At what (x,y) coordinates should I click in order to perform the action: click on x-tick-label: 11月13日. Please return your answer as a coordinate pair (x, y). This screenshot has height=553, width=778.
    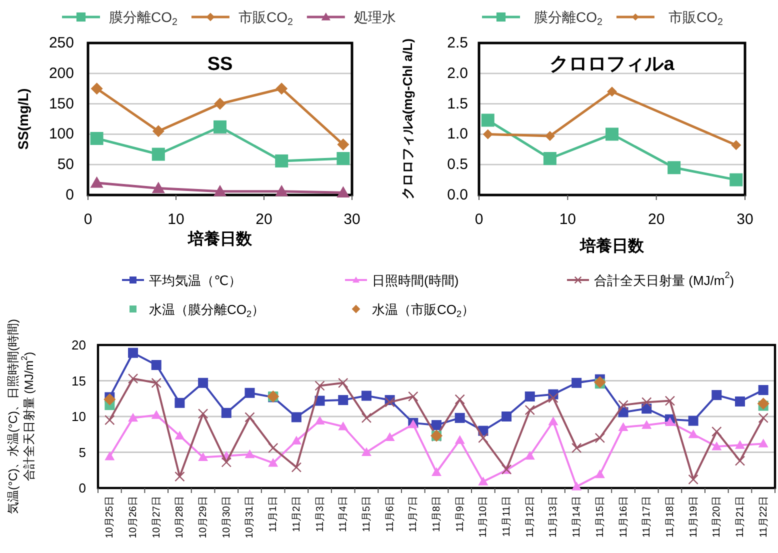
    Looking at the image, I should click on (553, 517).